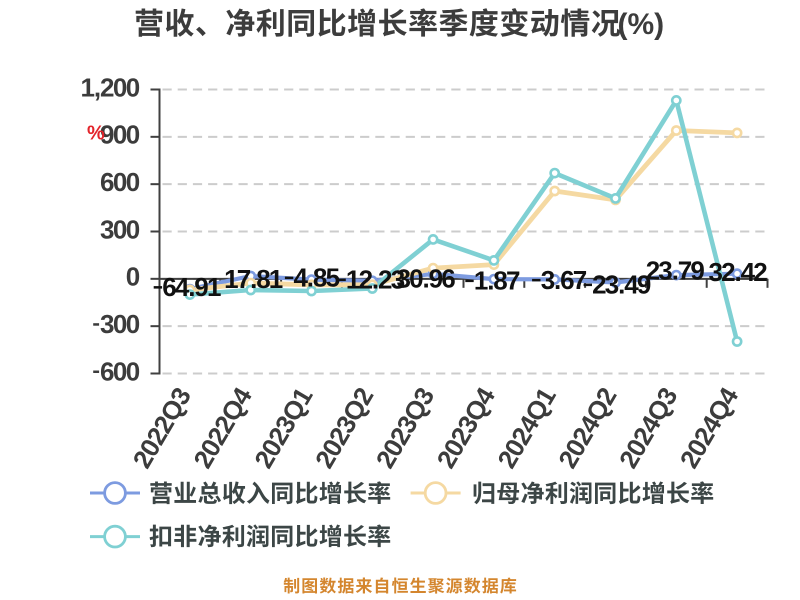 The height and width of the screenshot is (600, 800). Describe the element at coordinates (621, 285) in the screenshot. I see `svg-text: 23.49` at that location.